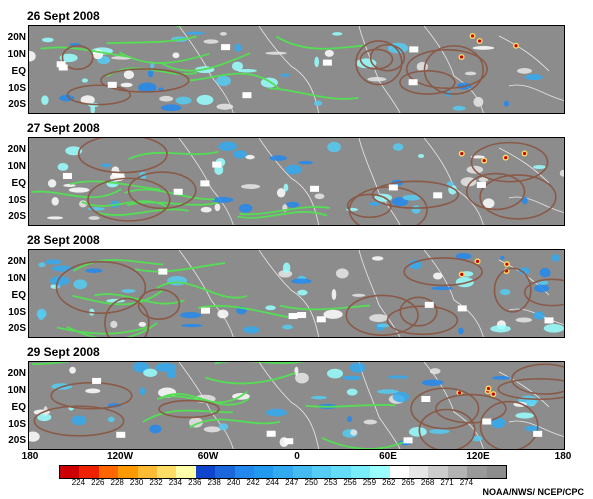 This screenshot has width=593, height=499. Describe the element at coordinates (16, 278) in the screenshot. I see `lat-label-10n-panel-3: 10N` at that location.